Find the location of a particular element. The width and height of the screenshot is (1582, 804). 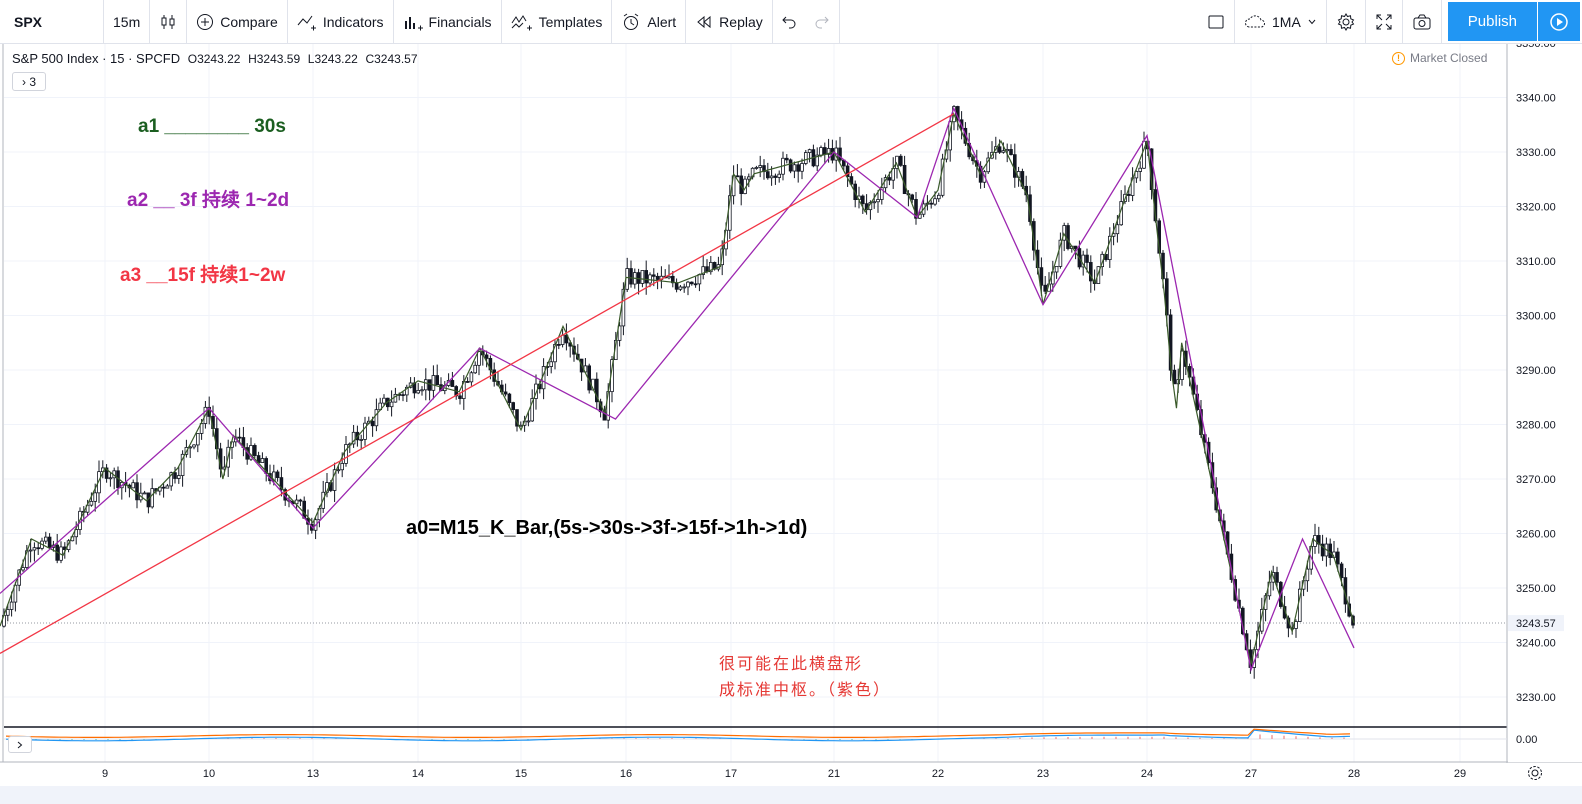

time-tick-label: 17 is located at coordinates (731, 774).